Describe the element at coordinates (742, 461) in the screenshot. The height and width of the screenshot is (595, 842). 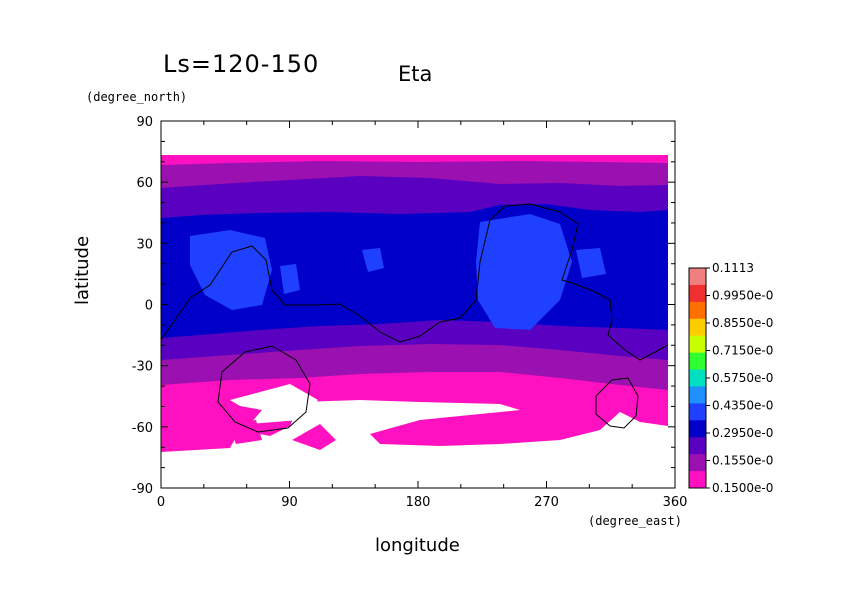
I see `colorbar-label: 0.1550e-0` at that location.